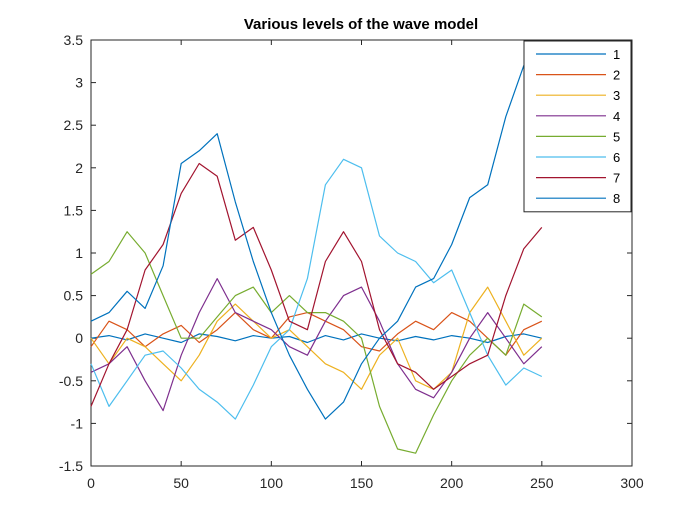 This screenshot has width=700, height=525. Describe the element at coordinates (361, 24) in the screenshot. I see `chart-title: Various levels of the wave model` at that location.